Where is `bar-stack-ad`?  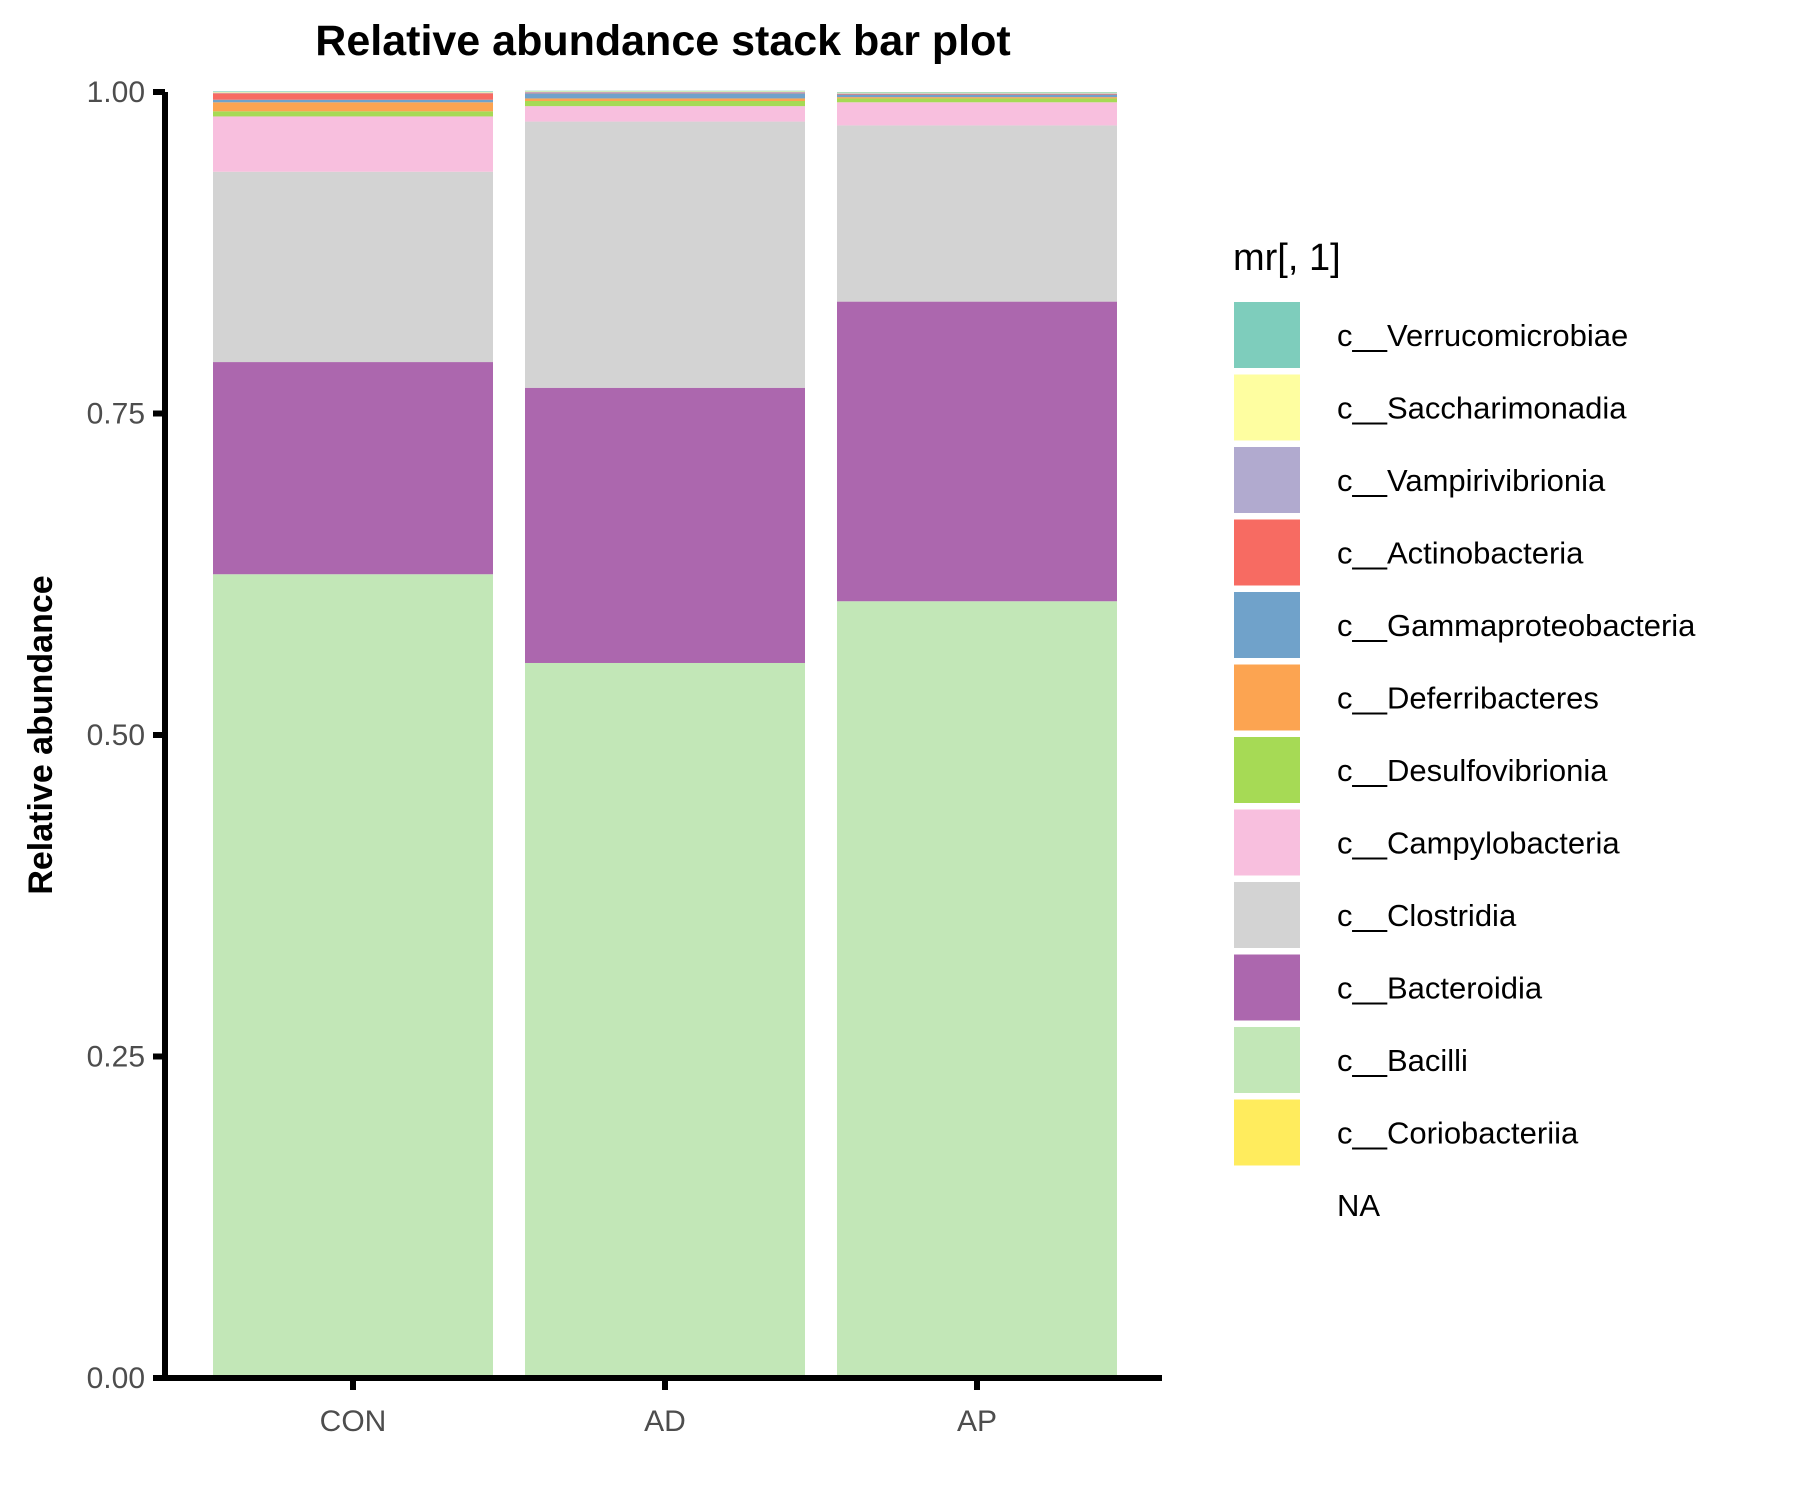
bar-stack-ad is located at coordinates (665, 734).